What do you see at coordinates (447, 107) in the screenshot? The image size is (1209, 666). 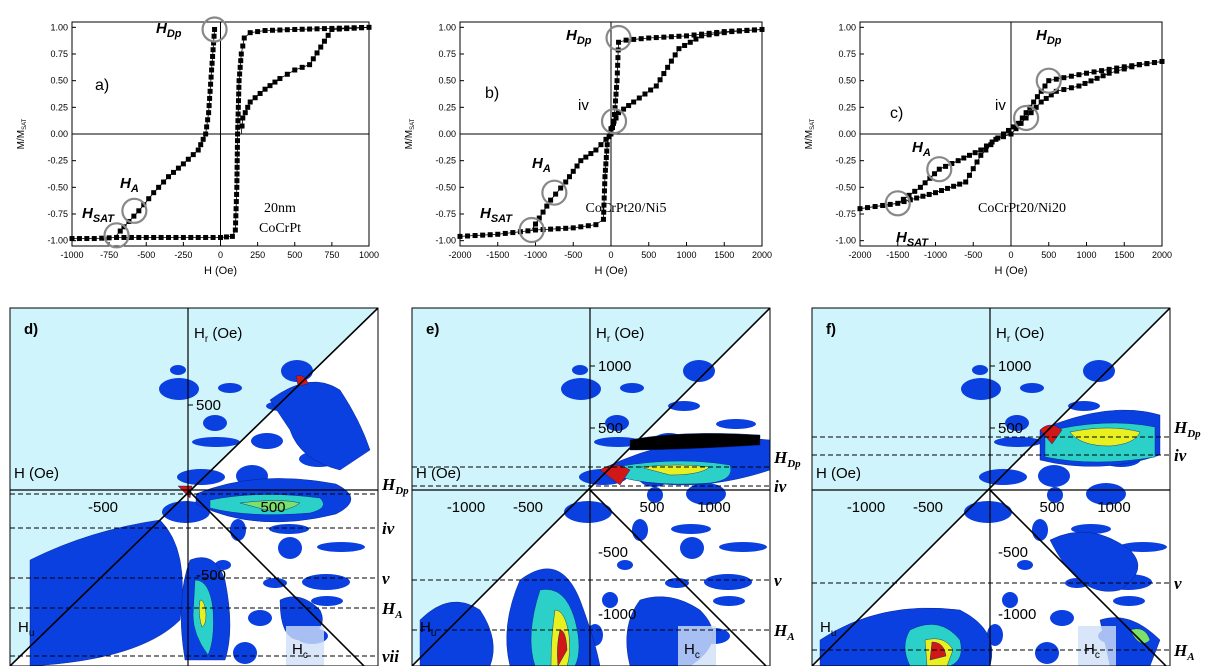 I see `y-tick-label: 0.25` at bounding box center [447, 107].